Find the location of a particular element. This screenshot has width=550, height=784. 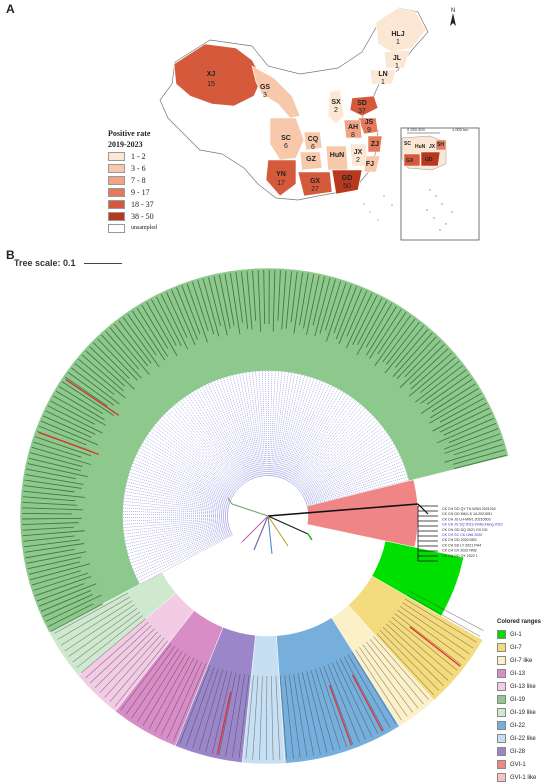

clade-label: GI-13 is located at coordinates (517, 674).